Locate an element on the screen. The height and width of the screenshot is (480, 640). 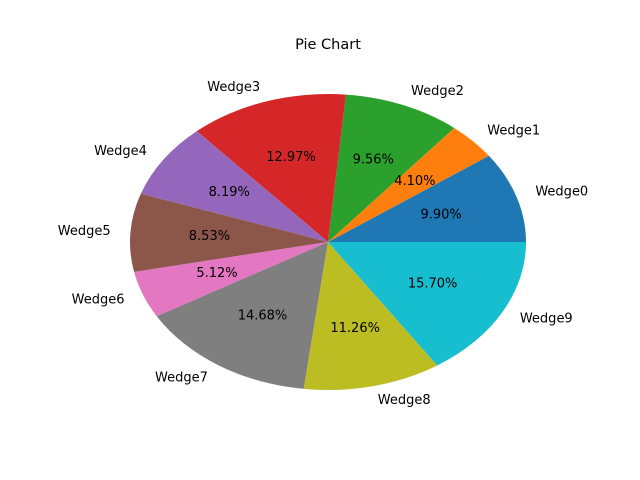
pct-label-4: 8.19% is located at coordinates (229, 192).